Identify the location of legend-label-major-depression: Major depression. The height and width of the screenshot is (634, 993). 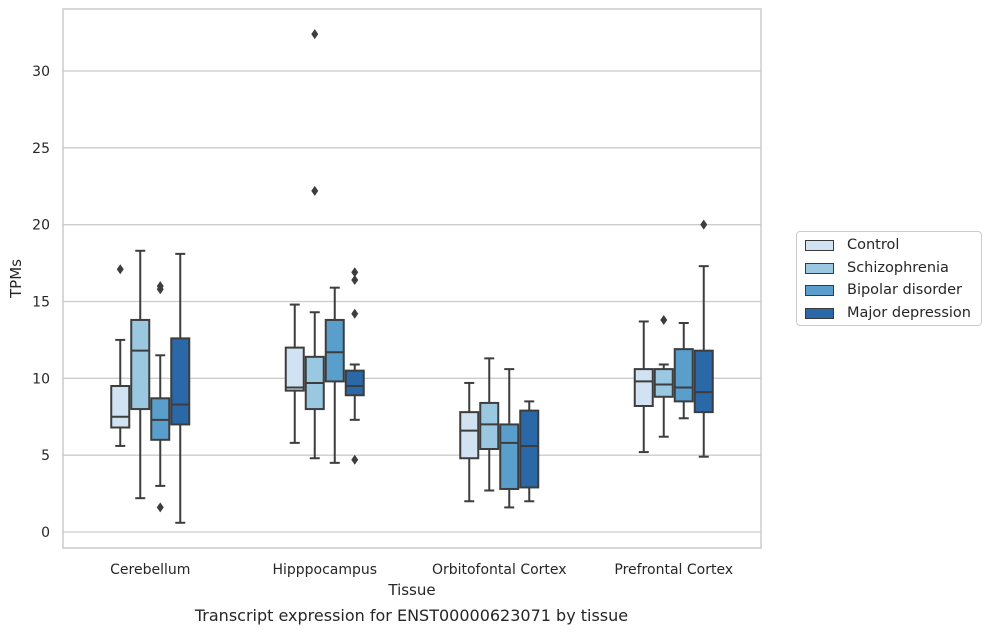
(909, 313).